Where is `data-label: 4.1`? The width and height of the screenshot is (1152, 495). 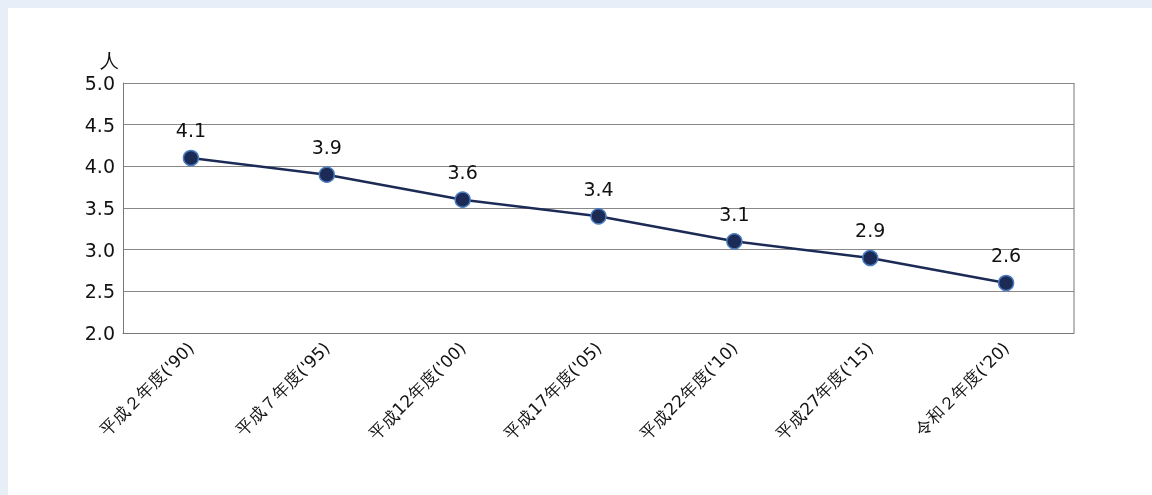
data-label: 4.1 is located at coordinates (191, 130).